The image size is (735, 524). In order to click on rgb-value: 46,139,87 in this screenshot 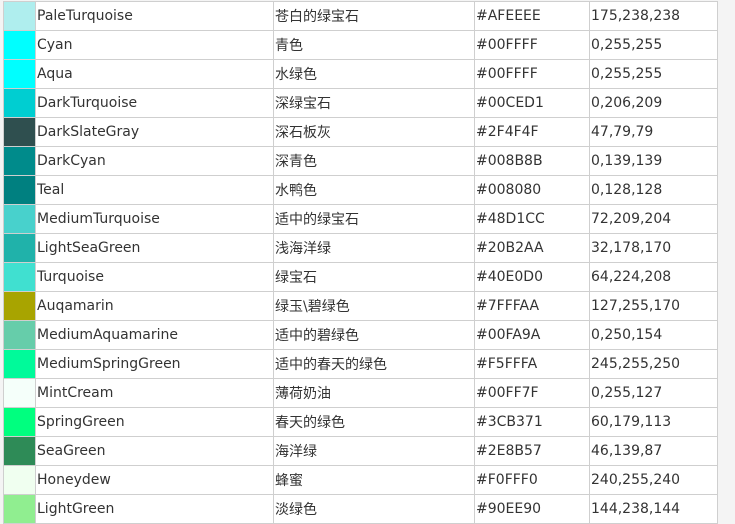, I will do `click(653, 451)`.